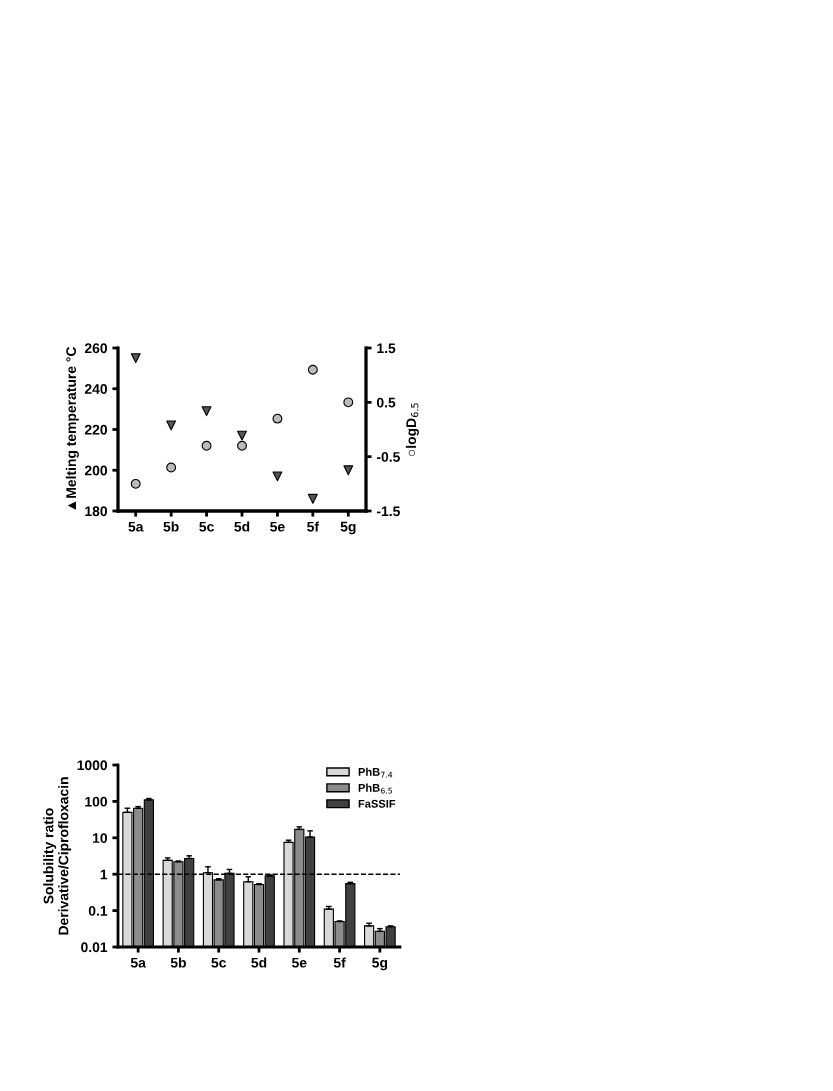 Image resolution: width=833 pixels, height=1091 pixels. What do you see at coordinates (377, 803) in the screenshot?
I see `legend-label: FaSSIF` at bounding box center [377, 803].